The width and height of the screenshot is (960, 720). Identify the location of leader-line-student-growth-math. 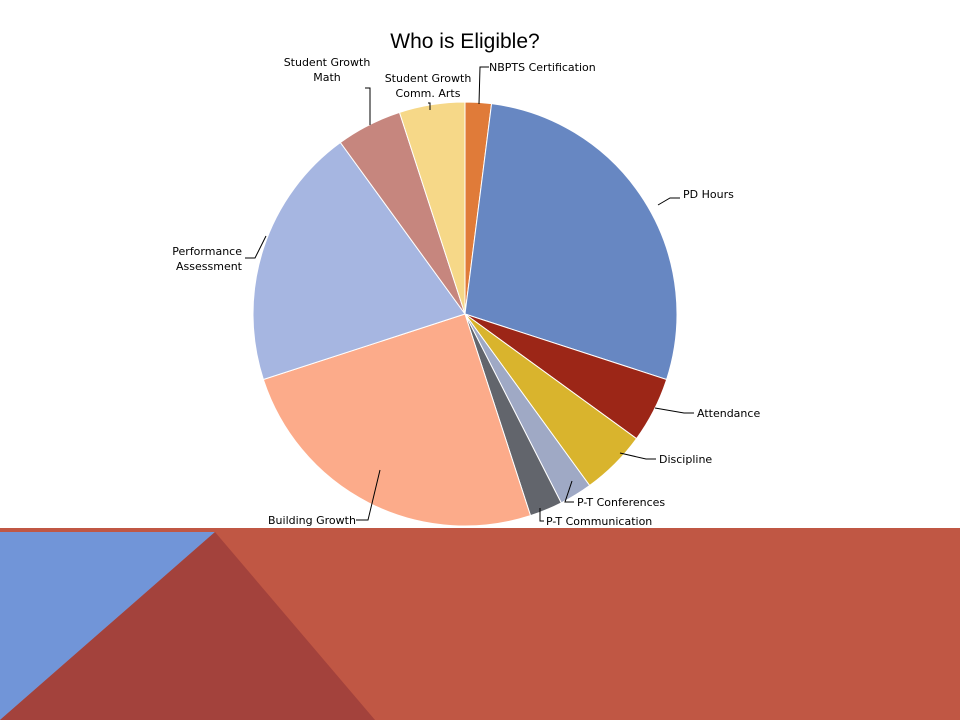
(368, 106).